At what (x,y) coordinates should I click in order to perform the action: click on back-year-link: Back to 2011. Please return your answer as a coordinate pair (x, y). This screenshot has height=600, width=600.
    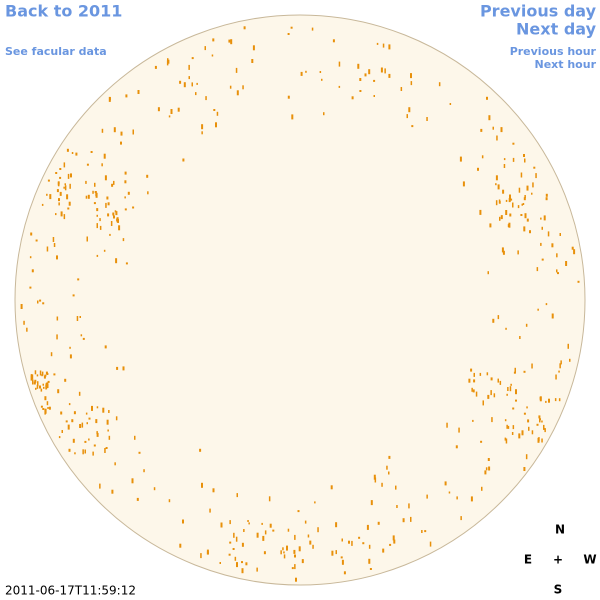
    Looking at the image, I should click on (63, 11).